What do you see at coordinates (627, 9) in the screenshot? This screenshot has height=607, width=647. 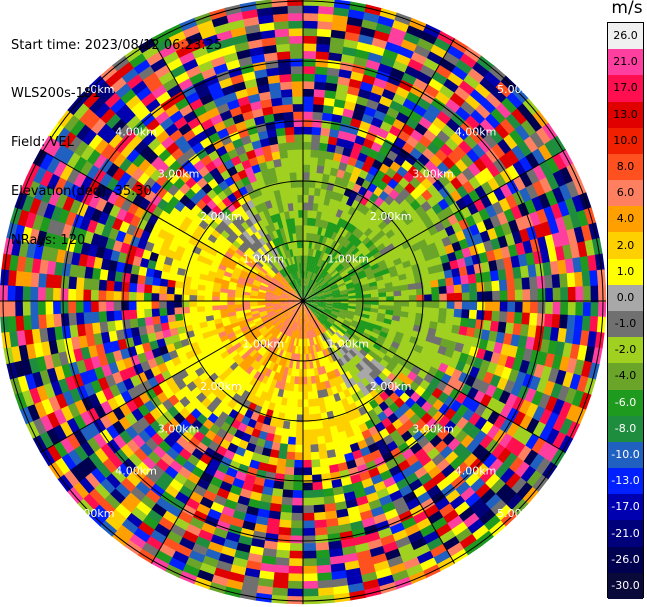 I see `colorbar-unit: m/s` at bounding box center [627, 9].